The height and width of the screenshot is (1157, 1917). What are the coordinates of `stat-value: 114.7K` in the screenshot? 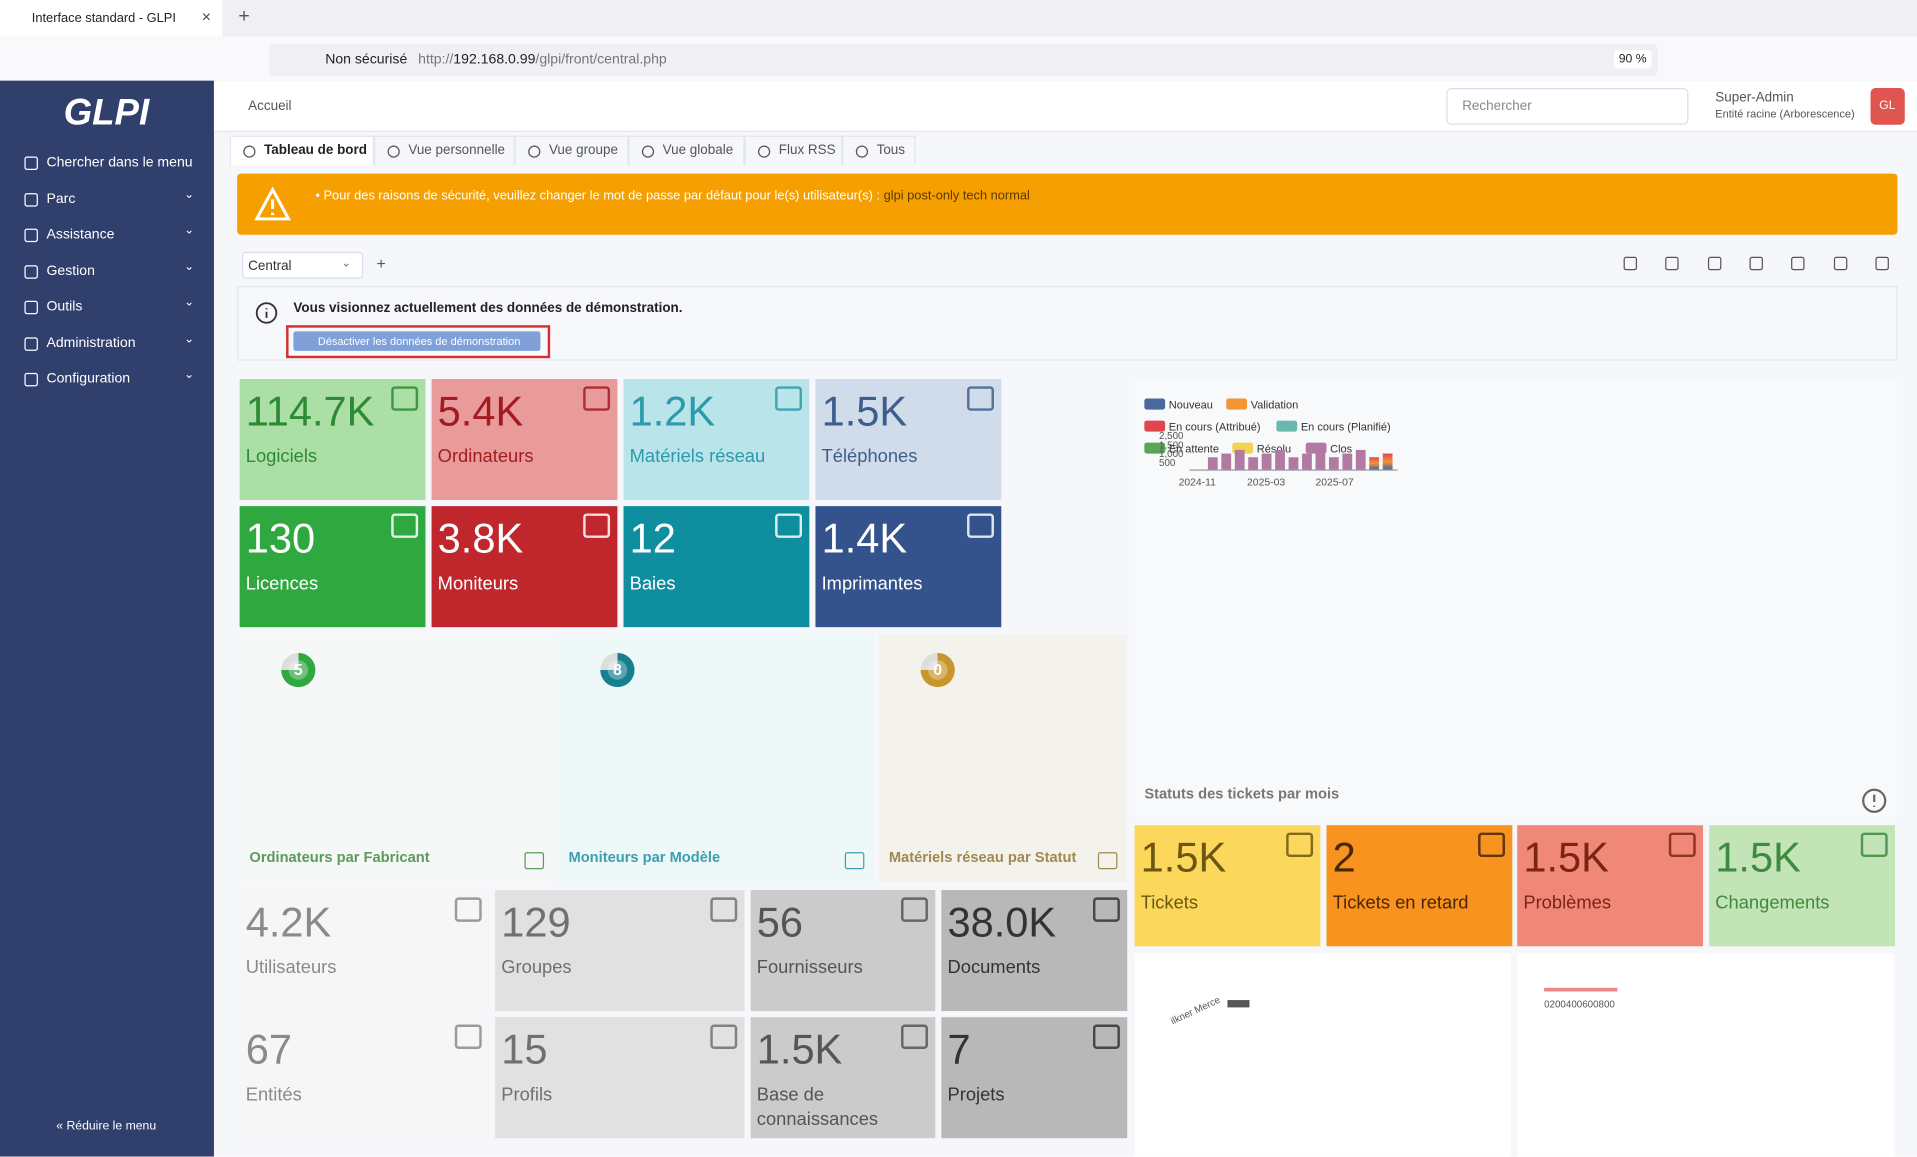 It's located at (310, 412).